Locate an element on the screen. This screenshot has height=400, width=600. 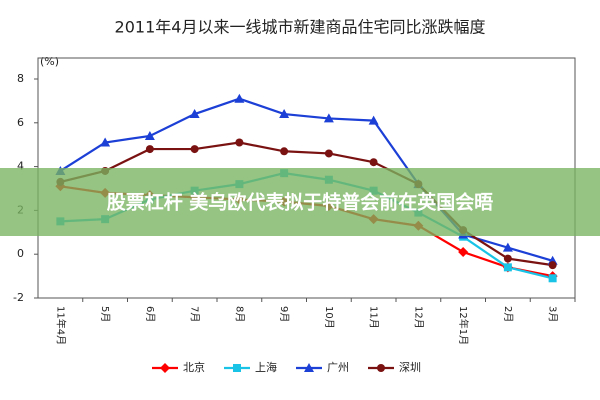
x-tick-label: 5月 is located at coordinates (105, 314).